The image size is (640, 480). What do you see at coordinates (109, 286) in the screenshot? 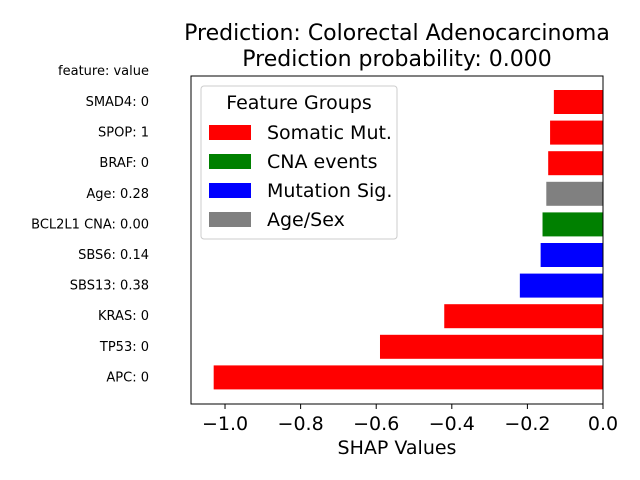
I see `y-label-6: SBS13: 0.38` at bounding box center [109, 286].